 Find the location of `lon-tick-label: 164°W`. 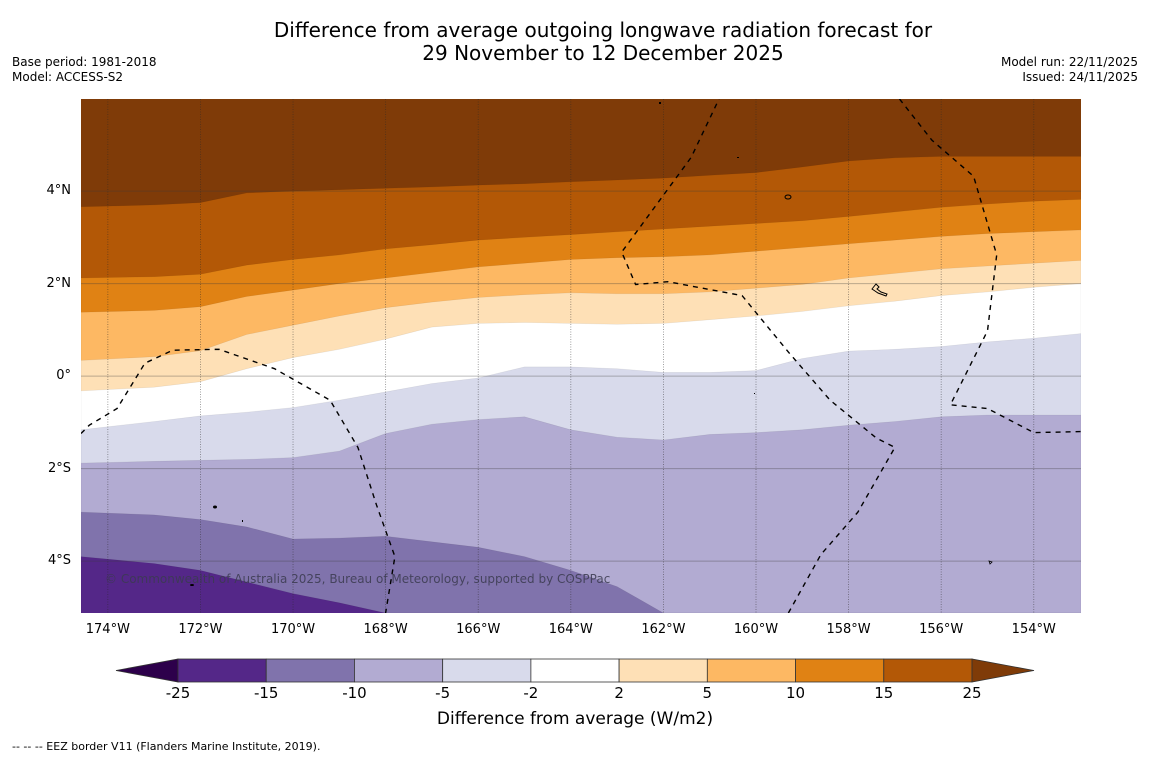

lon-tick-label: 164°W is located at coordinates (570, 629).